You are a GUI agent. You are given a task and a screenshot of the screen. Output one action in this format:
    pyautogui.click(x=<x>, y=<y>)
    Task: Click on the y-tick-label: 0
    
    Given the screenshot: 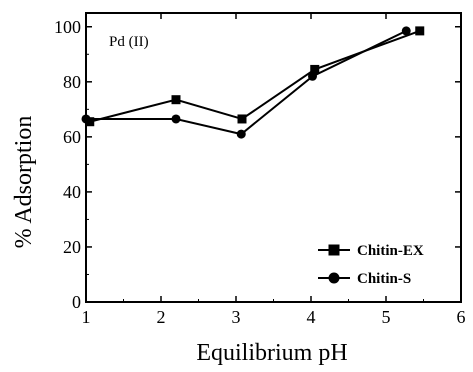 What is the action you would take?
    pyautogui.click(x=76, y=302)
    